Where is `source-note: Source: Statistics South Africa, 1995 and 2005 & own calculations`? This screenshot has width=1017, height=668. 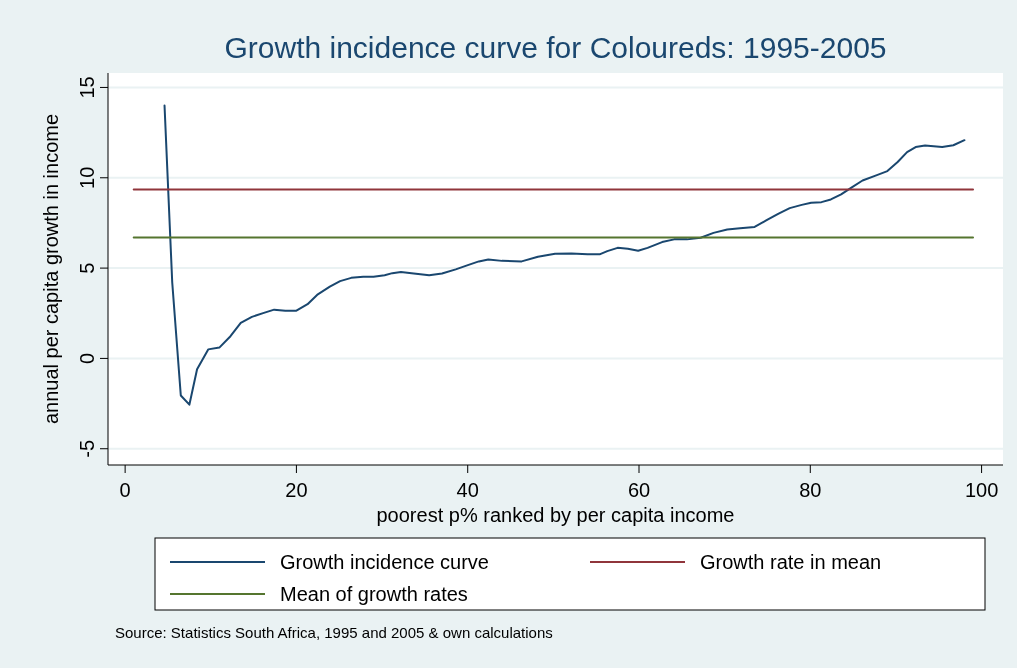
source-note: Source: Statistics South Africa, 1995 and 2005 & own calculations is located at coordinates (334, 632).